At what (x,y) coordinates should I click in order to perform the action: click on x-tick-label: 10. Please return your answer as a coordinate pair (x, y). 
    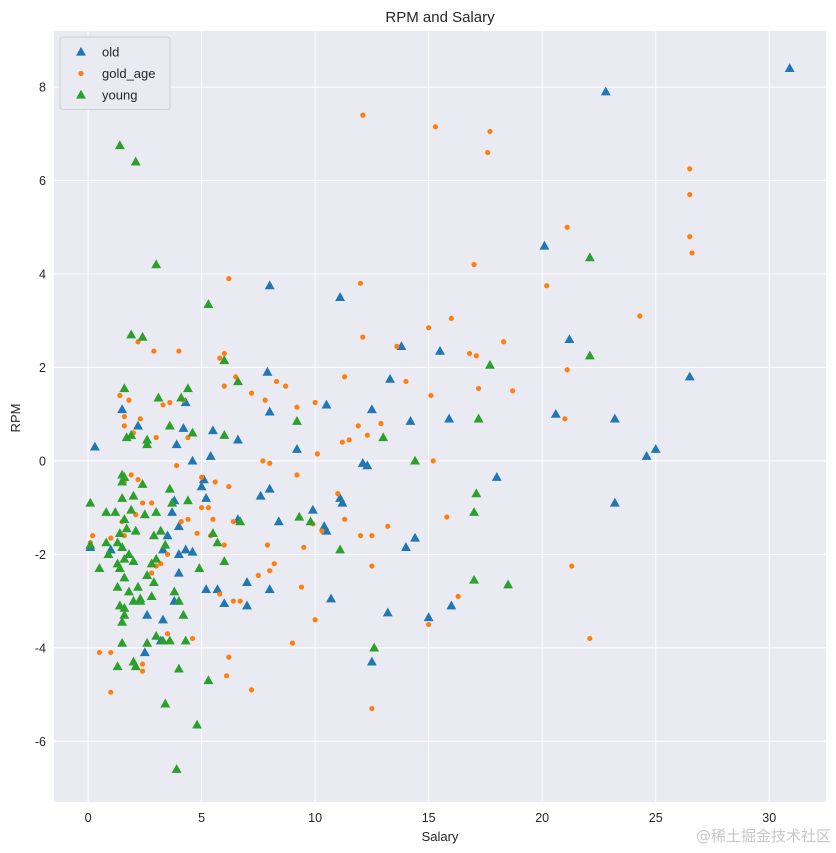
    Looking at the image, I should click on (315, 818).